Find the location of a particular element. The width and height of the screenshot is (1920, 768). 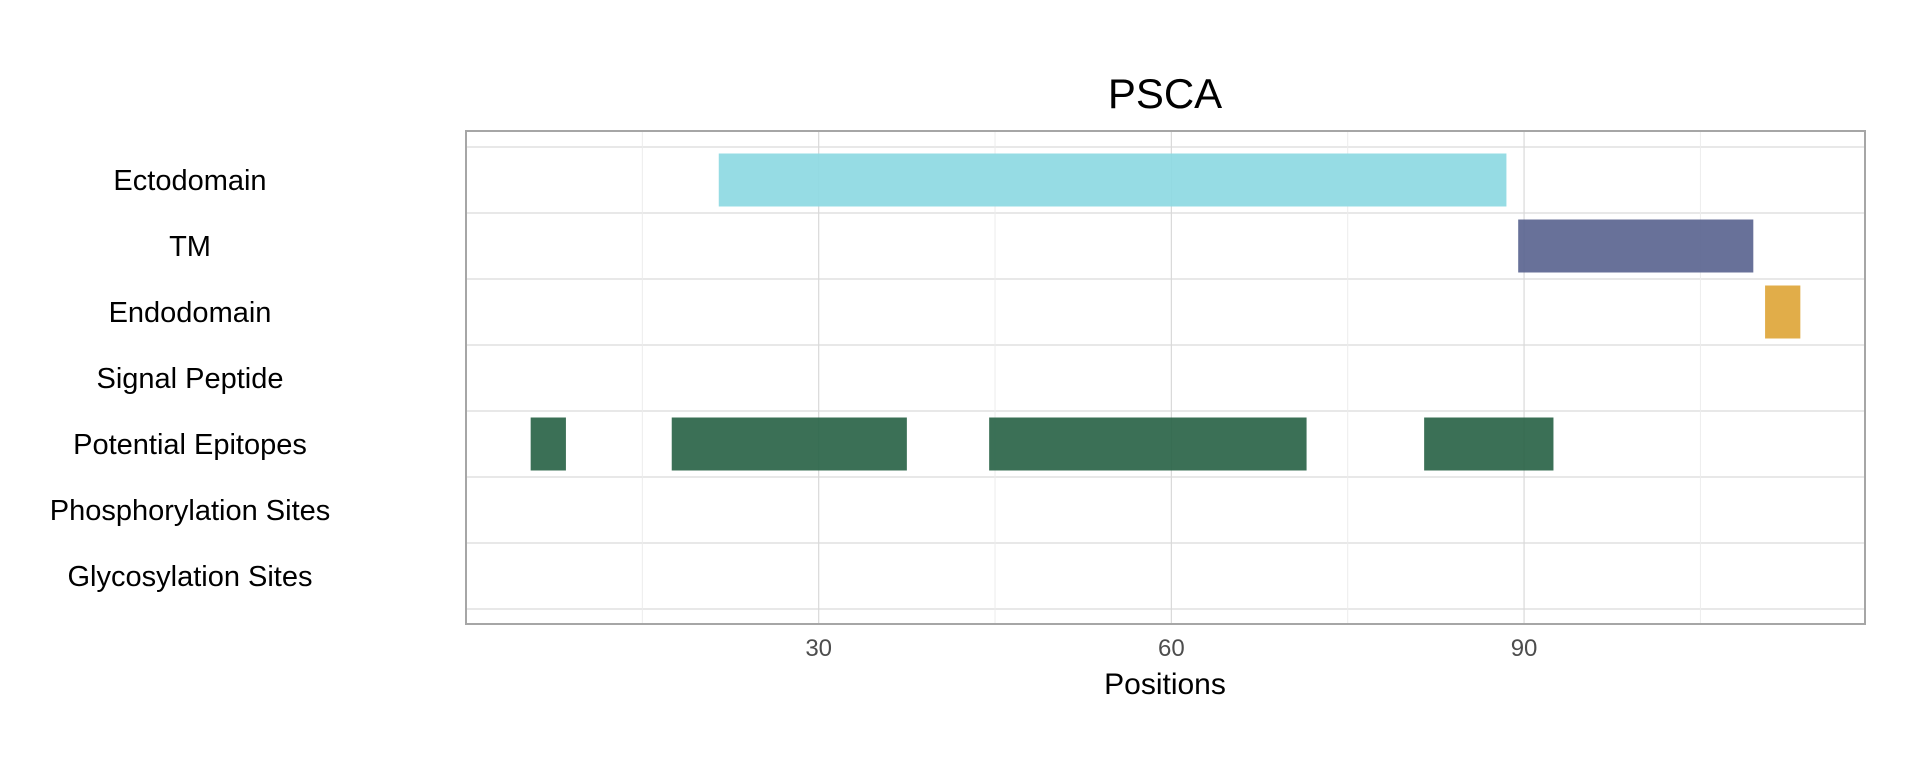

row-label: Potential Epitopes is located at coordinates (190, 445).